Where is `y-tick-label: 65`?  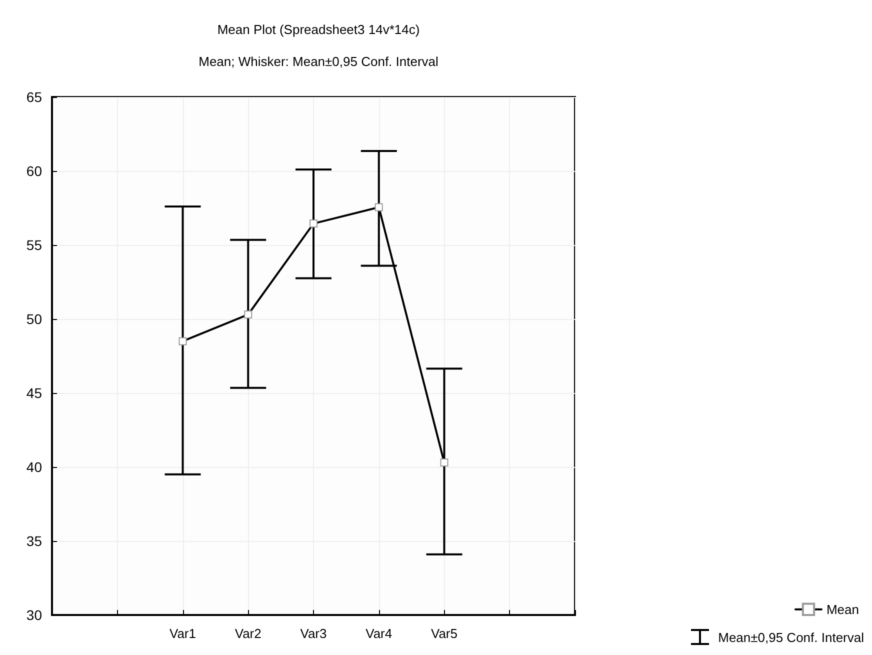 y-tick-label: 65 is located at coordinates (34, 97).